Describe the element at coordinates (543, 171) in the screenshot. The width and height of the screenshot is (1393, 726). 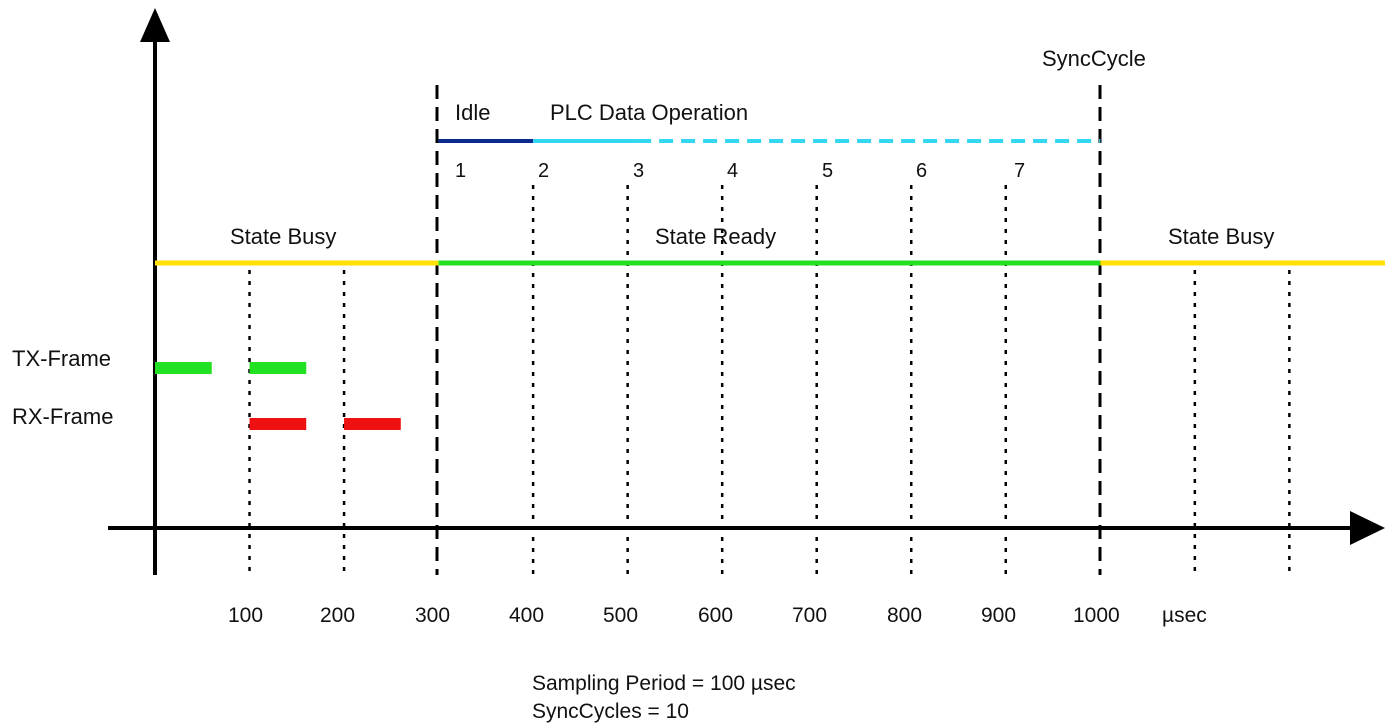
I see `phase-number: 2` at that location.